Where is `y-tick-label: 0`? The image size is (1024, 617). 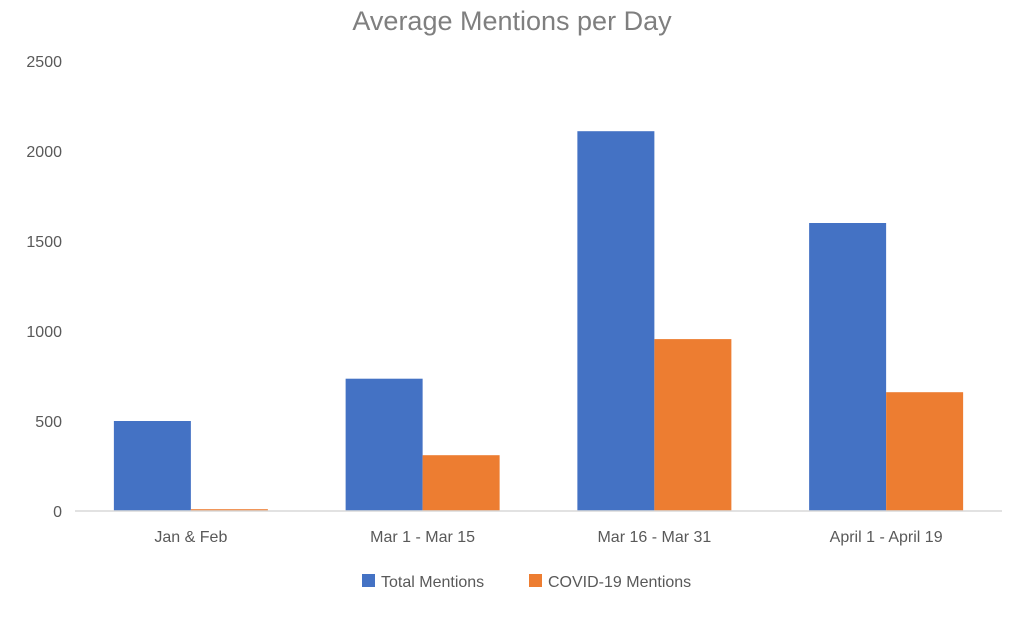
y-tick-label: 0 is located at coordinates (57, 512).